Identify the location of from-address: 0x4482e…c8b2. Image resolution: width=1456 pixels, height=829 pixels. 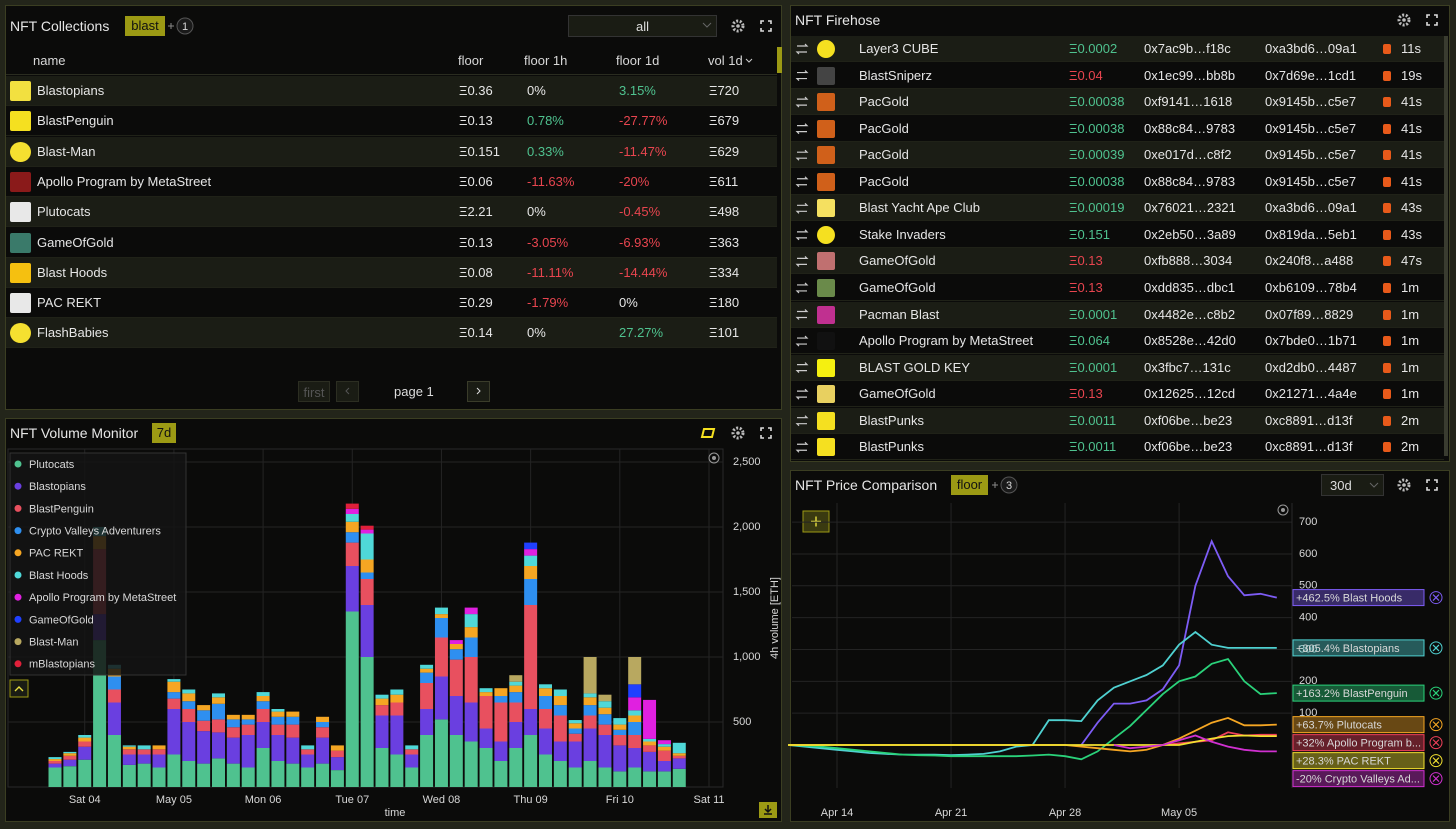
(1190, 314).